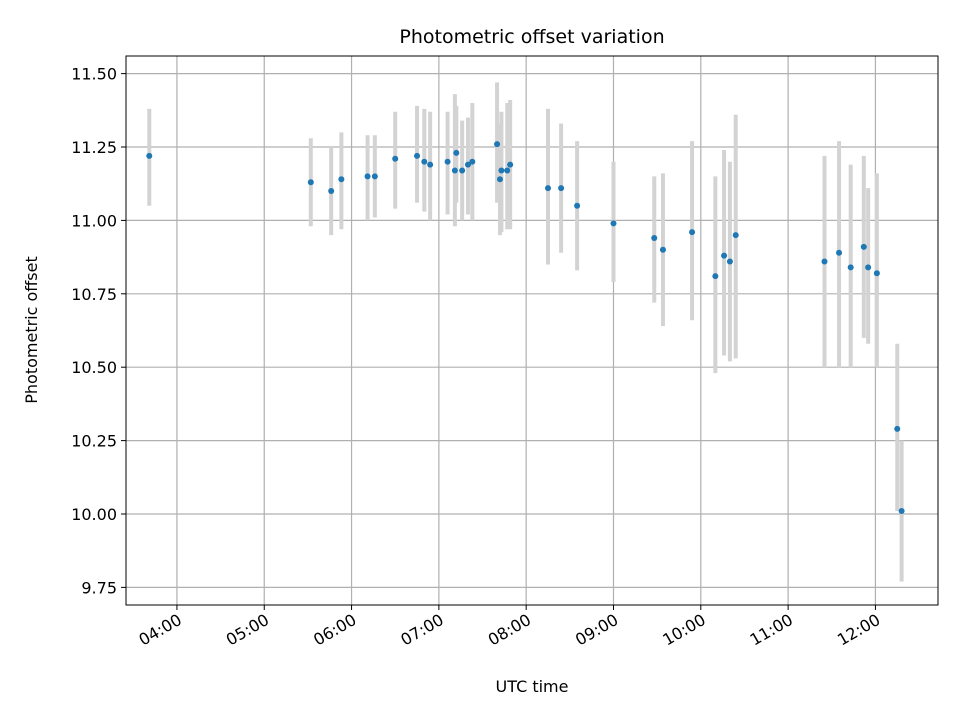 The image size is (960, 724). Describe the element at coordinates (94, 220) in the screenshot. I see `y-tick-label: 11.00` at that location.